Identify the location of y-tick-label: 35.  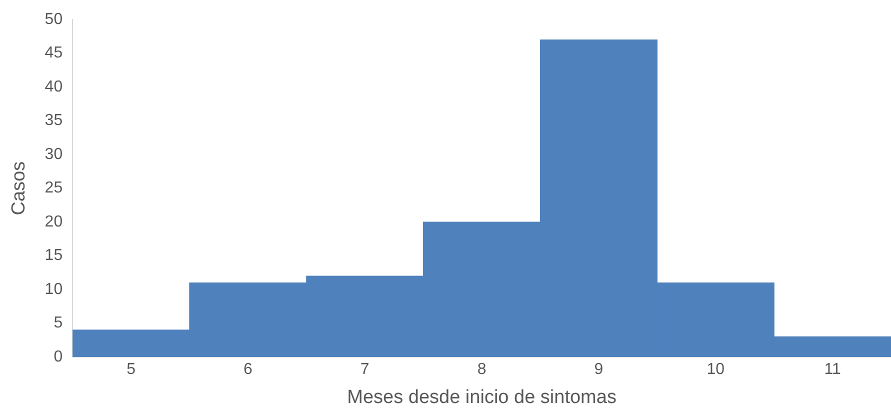
(53, 121).